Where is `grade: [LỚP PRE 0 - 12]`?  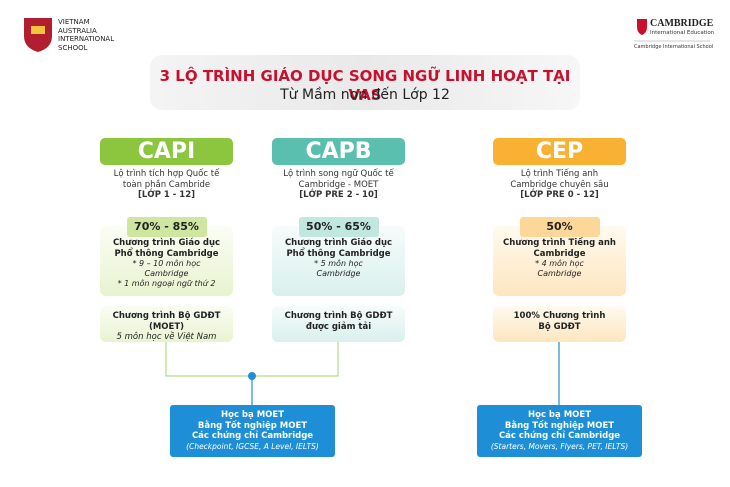
grade: [LỚP PRE 0 - 12] is located at coordinates (559, 195).